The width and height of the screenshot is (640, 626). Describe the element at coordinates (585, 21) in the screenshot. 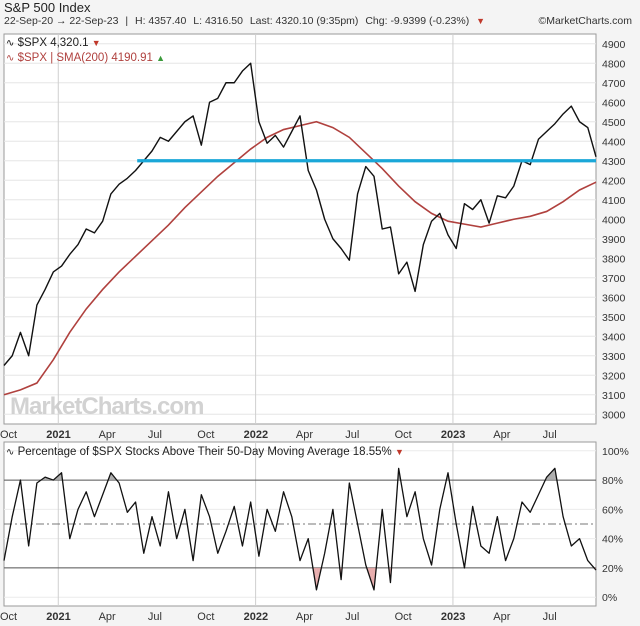

I see `brand-label: ©MarketCharts.com` at that location.